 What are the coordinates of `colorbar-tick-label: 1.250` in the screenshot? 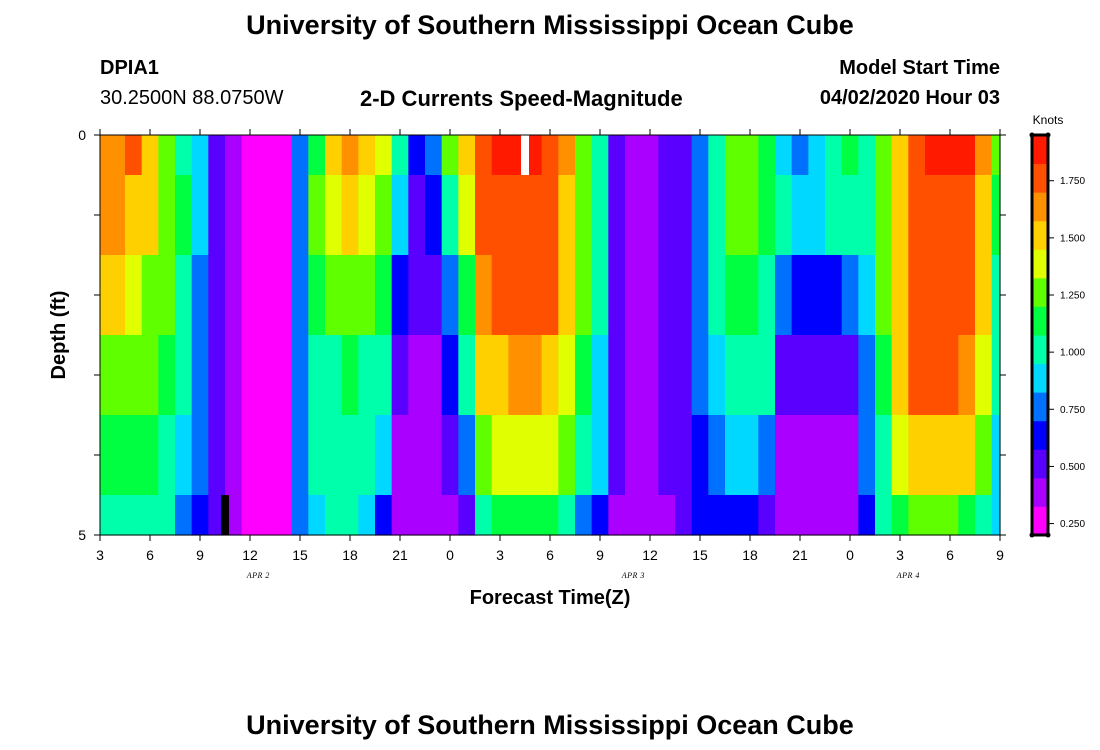 It's located at (1072, 296).